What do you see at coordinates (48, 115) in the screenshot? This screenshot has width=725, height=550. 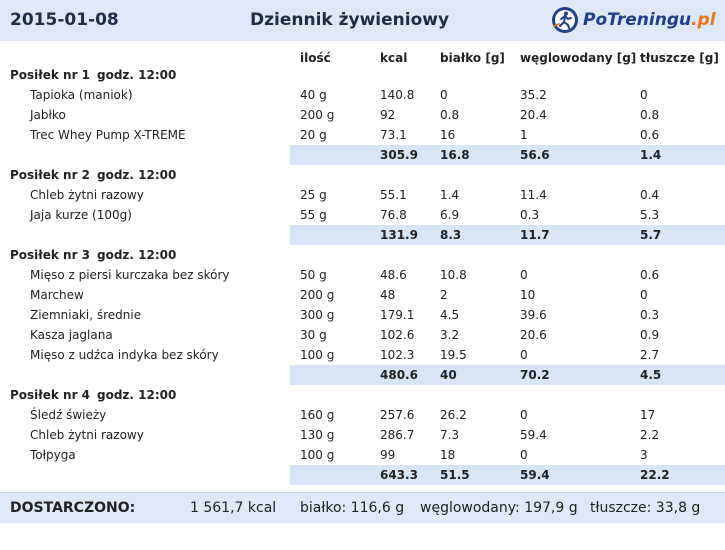 I see `food-name: Jabłko` at bounding box center [48, 115].